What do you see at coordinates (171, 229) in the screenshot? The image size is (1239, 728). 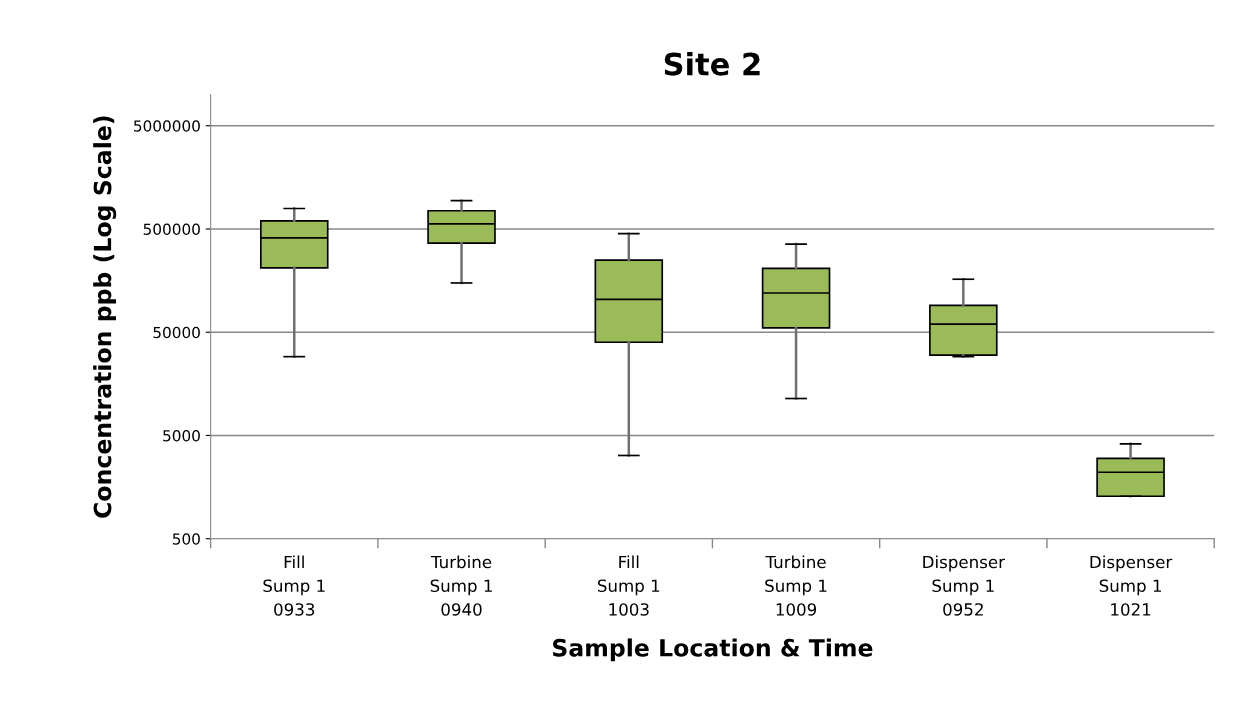 I see `y-tick-label: 500000` at bounding box center [171, 229].